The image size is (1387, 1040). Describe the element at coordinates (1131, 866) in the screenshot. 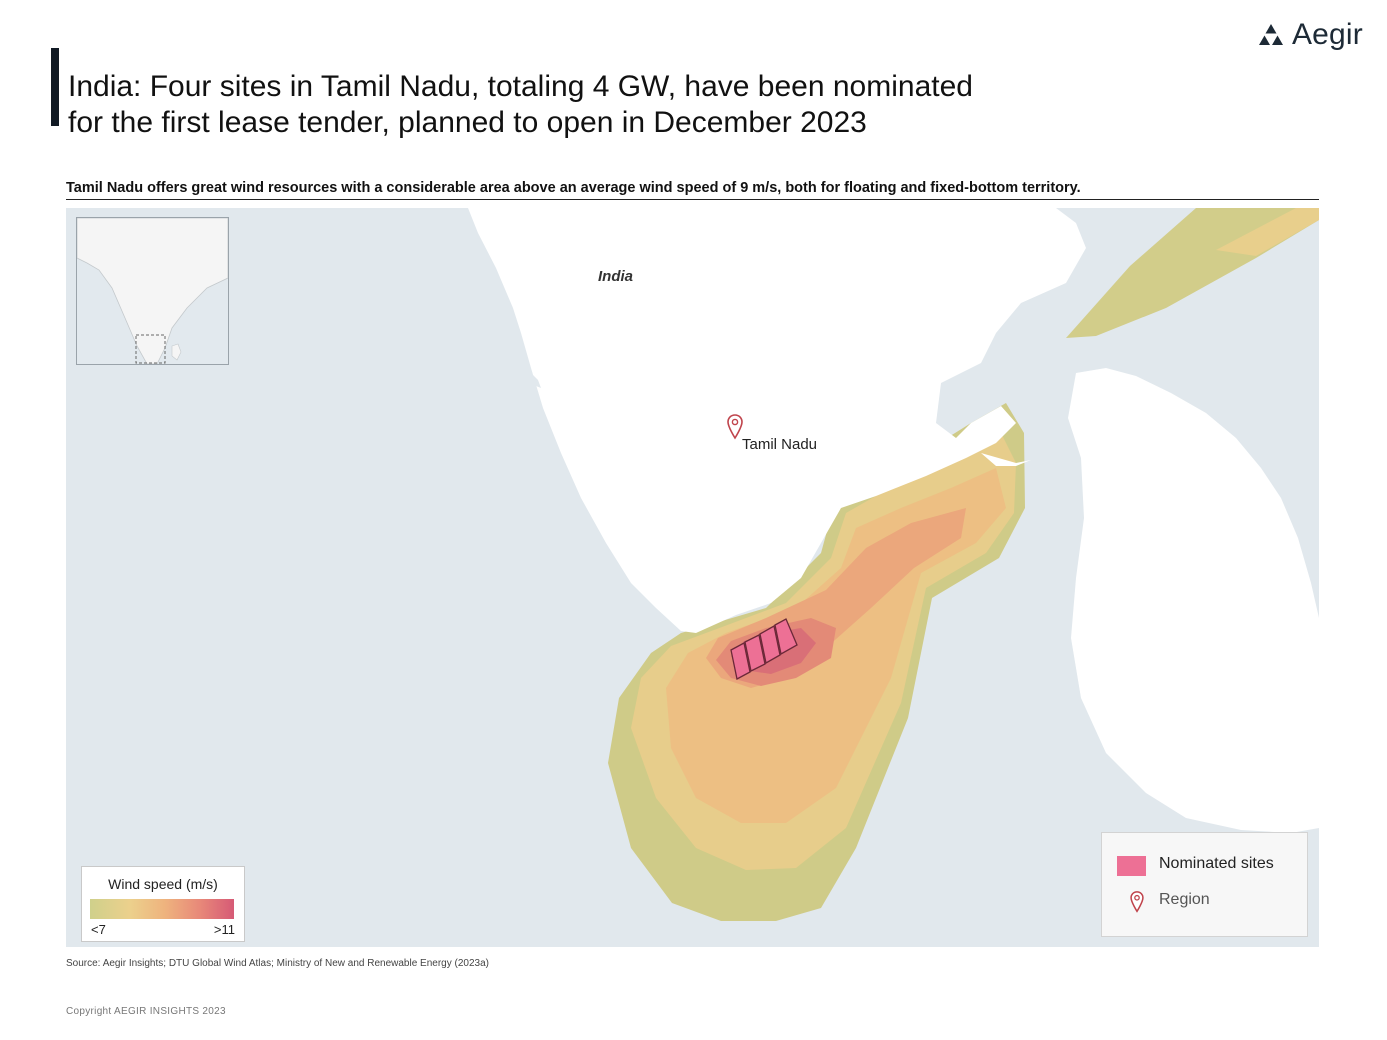

I see `site-swatch` at that location.